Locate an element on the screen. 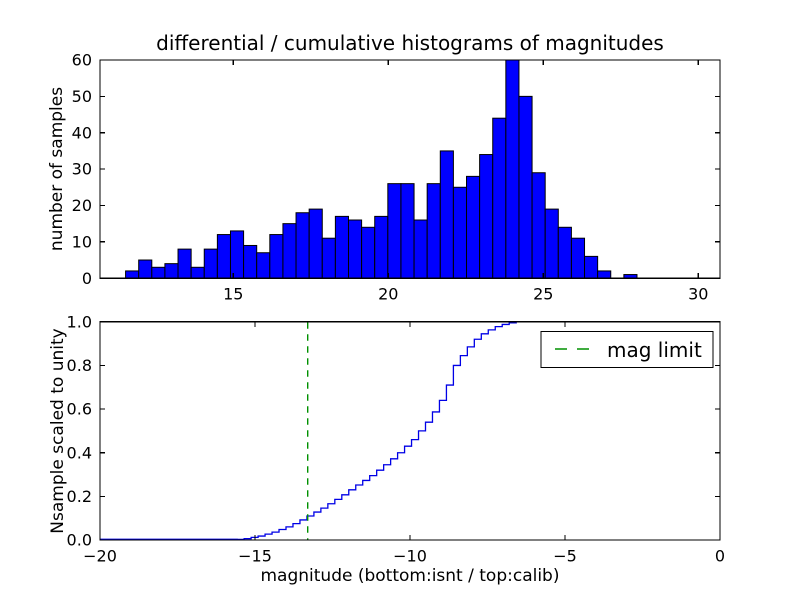  top-y-axis-label: number of samples is located at coordinates (57, 169).